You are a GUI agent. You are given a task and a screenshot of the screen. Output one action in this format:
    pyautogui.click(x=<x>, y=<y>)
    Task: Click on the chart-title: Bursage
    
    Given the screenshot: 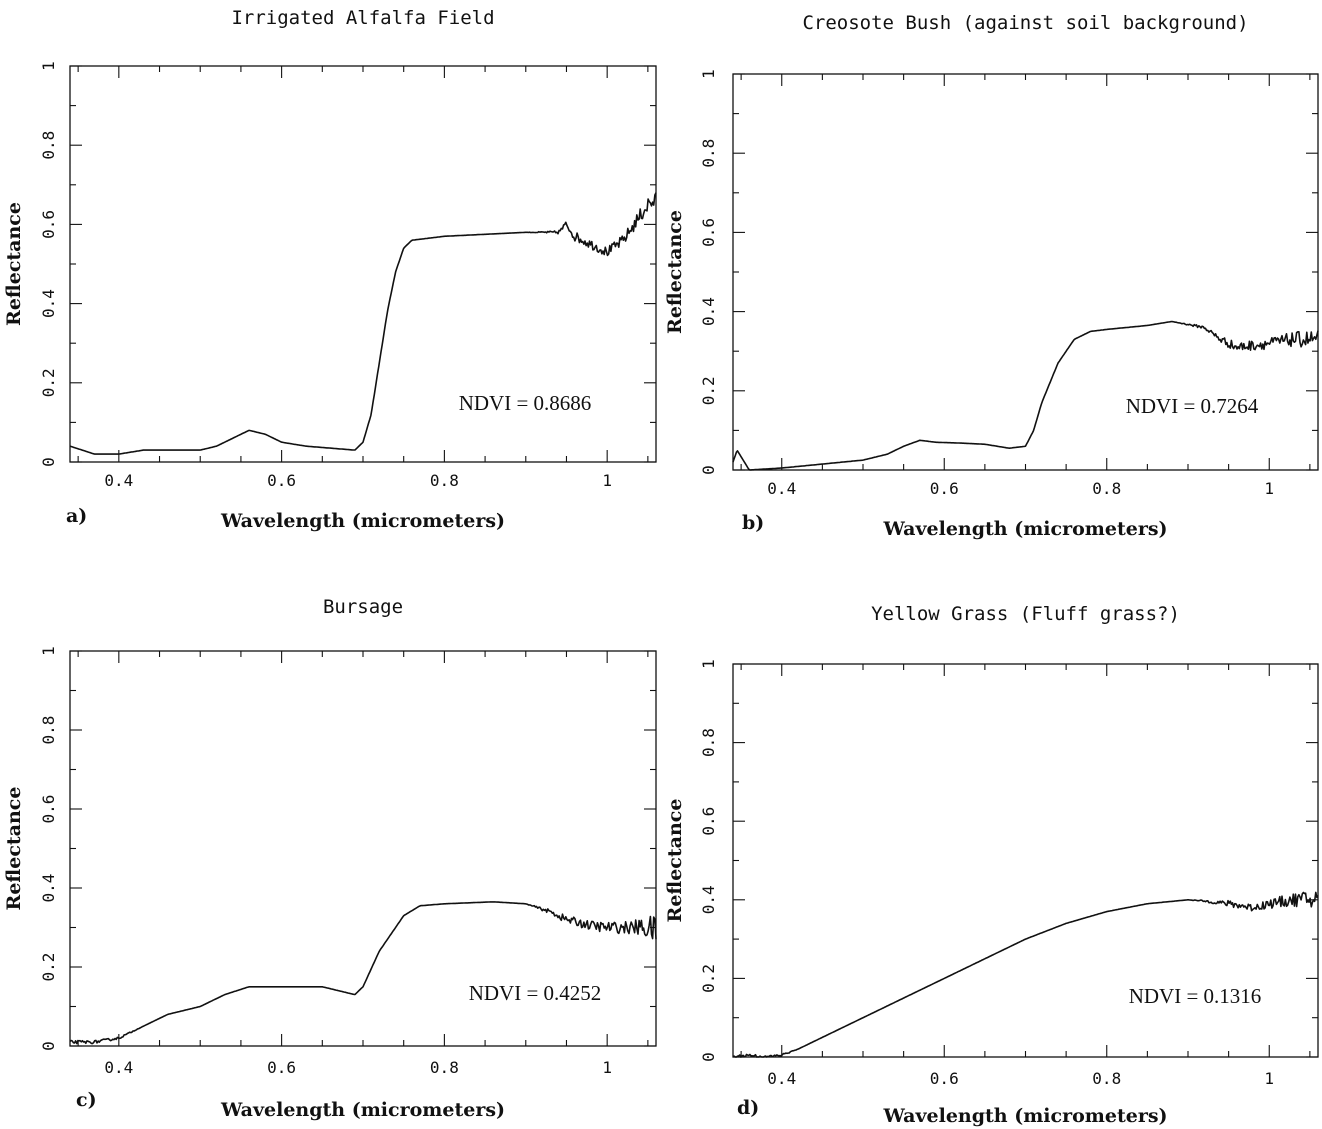 What is the action you would take?
    pyautogui.click(x=363, y=607)
    